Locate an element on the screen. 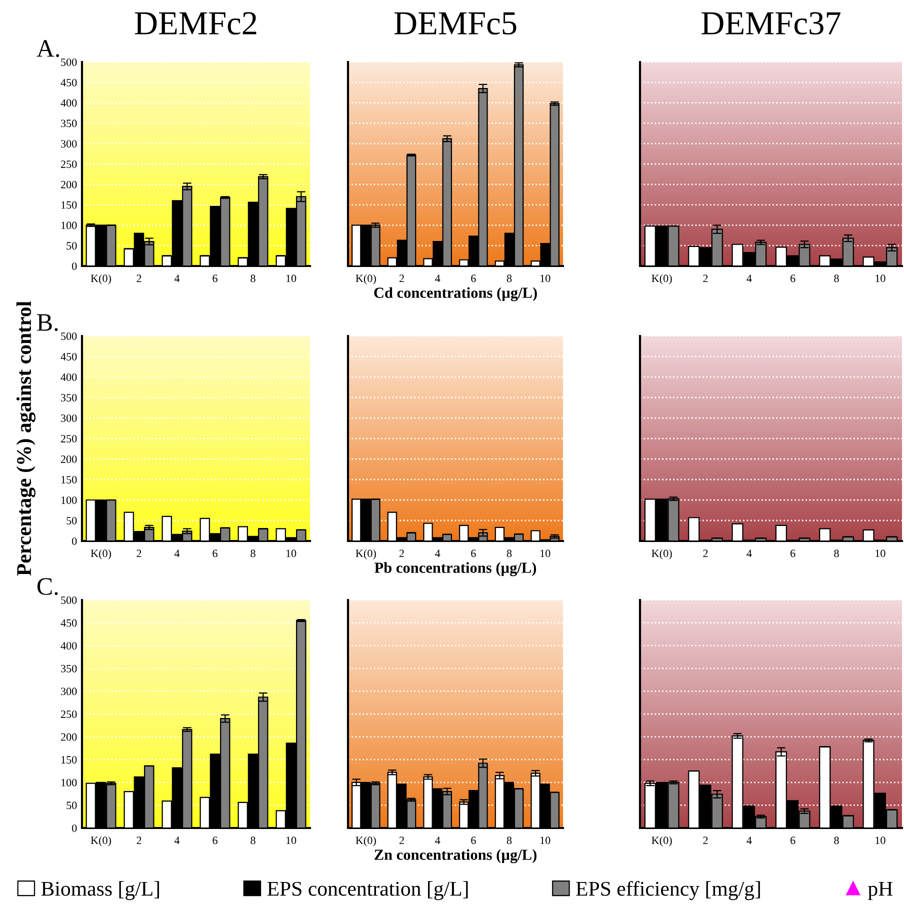  x-axis-title: Zn concentrations (µg/L) is located at coordinates (455, 856).